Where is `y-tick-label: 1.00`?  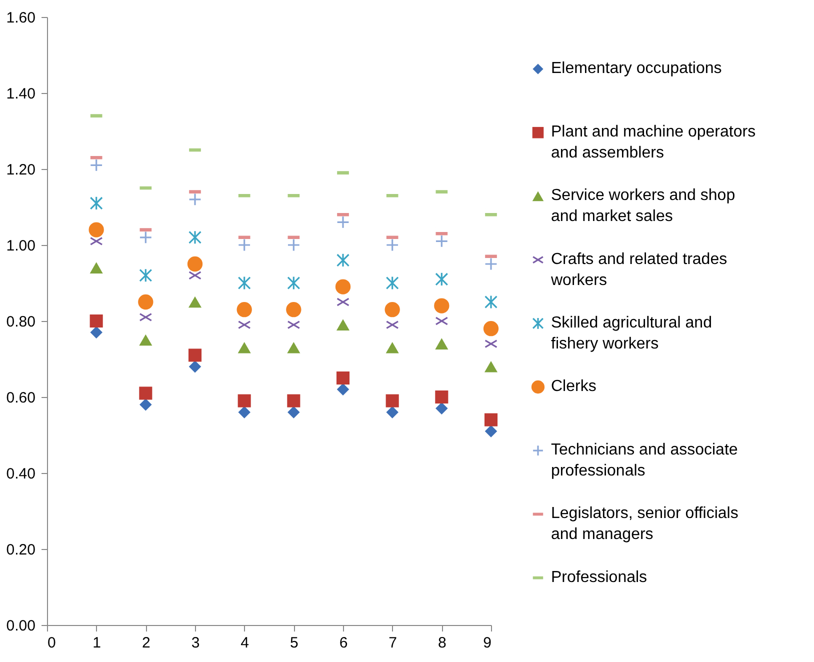 y-tick-label: 1.00 is located at coordinates (21, 246).